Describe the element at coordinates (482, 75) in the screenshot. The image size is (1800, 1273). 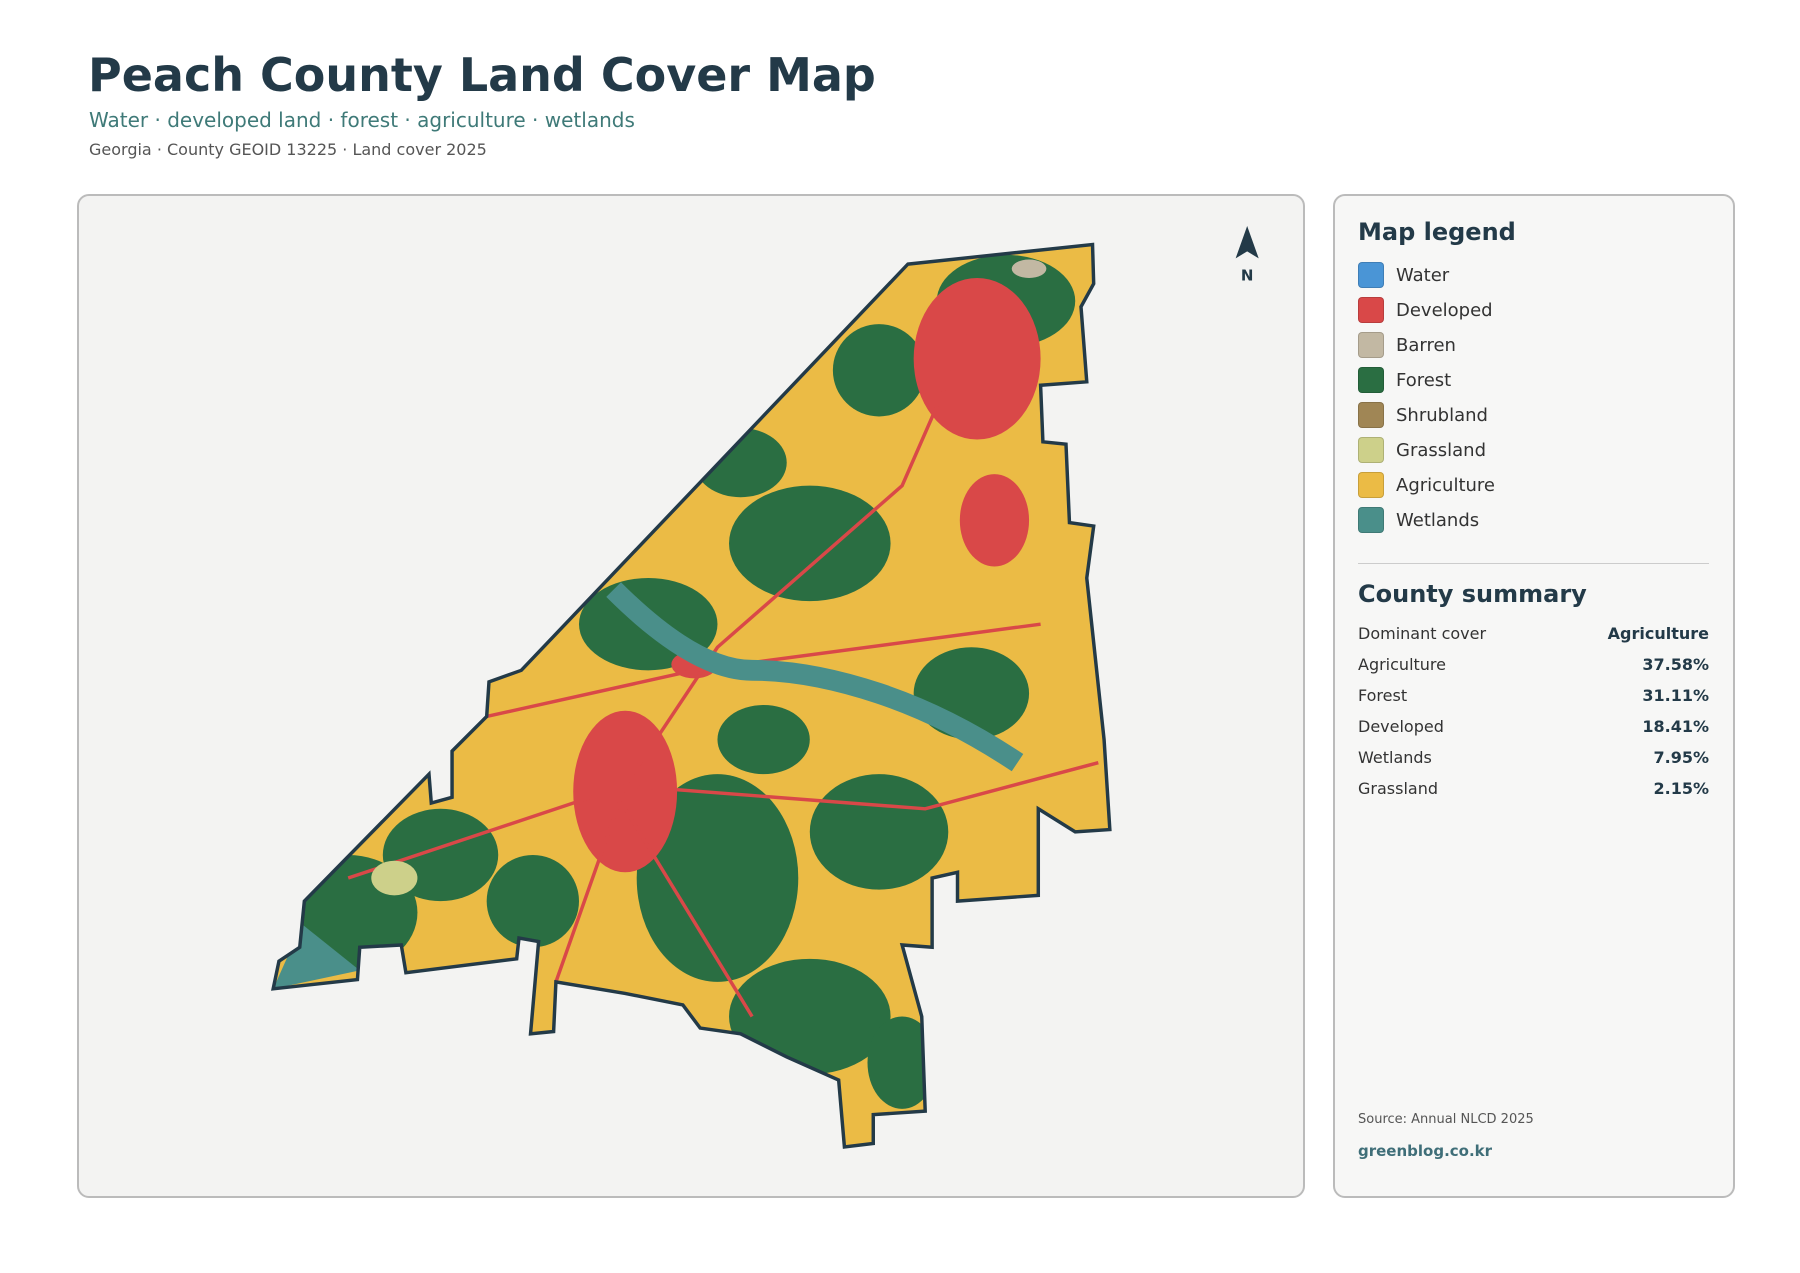
I see `title: Peach County Land Cover Map` at that location.